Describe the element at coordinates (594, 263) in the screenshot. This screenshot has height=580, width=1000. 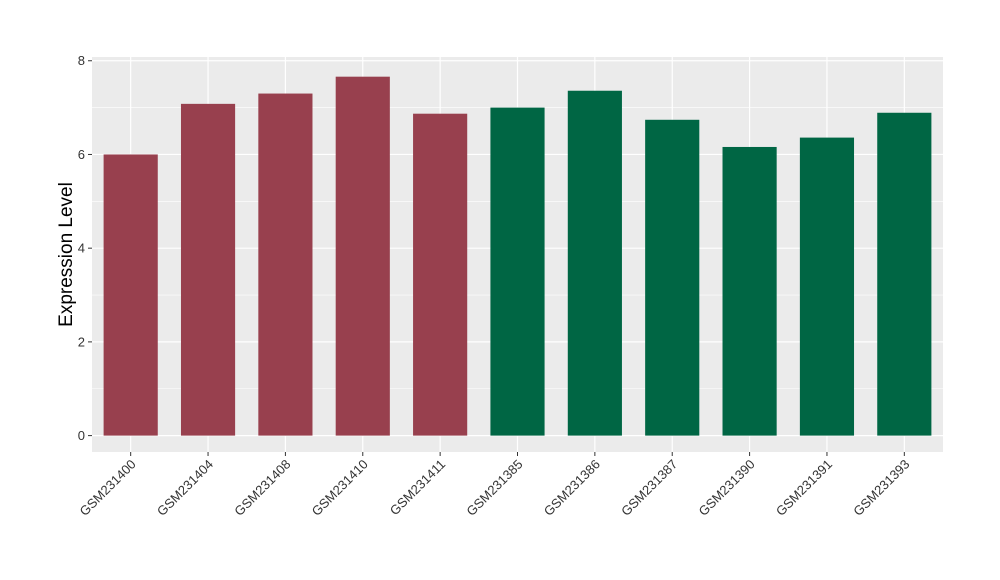
I see `bar-GSM231386` at that location.